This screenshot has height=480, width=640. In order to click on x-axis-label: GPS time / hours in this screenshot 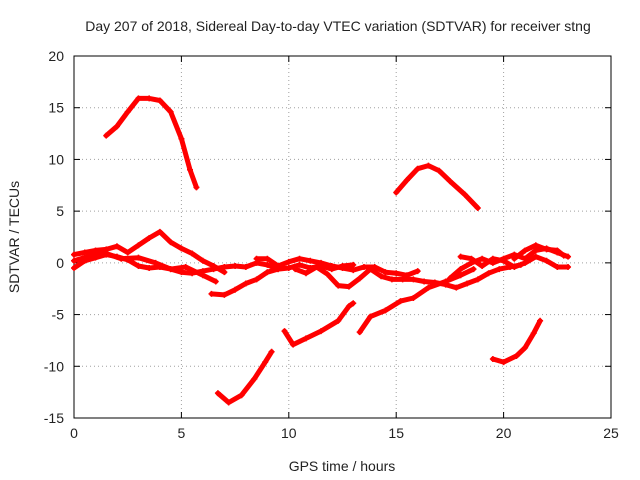, I will do `click(342, 466)`.